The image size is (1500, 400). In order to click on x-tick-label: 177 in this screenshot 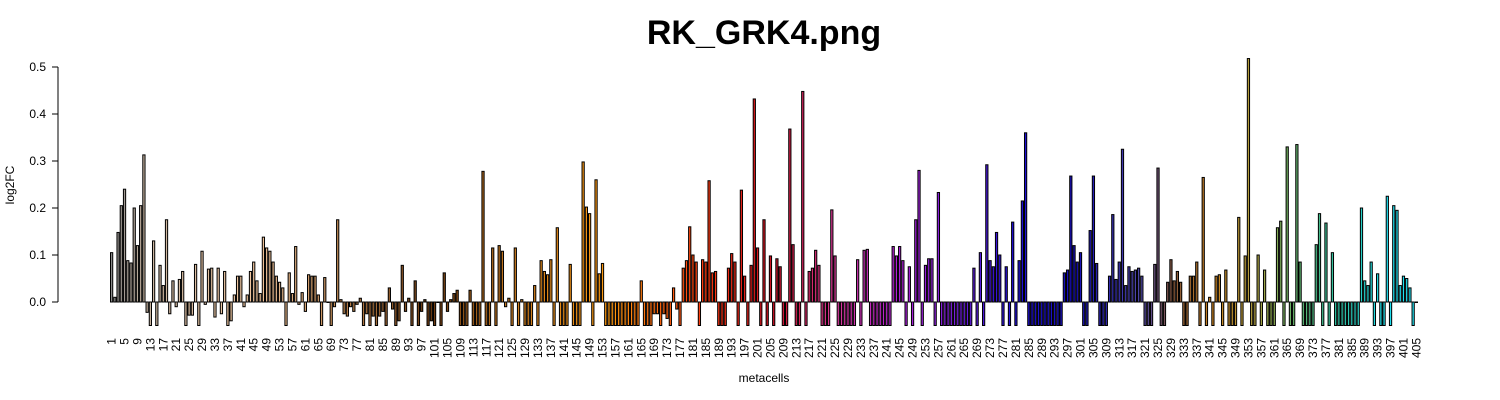, I will do `click(680, 348)`.